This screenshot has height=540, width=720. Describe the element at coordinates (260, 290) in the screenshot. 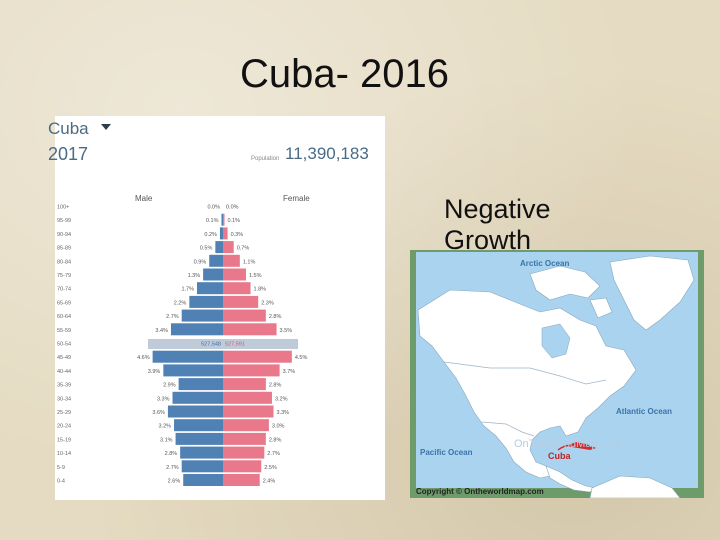

I see `female-bar-label: 1.8%` at that location.